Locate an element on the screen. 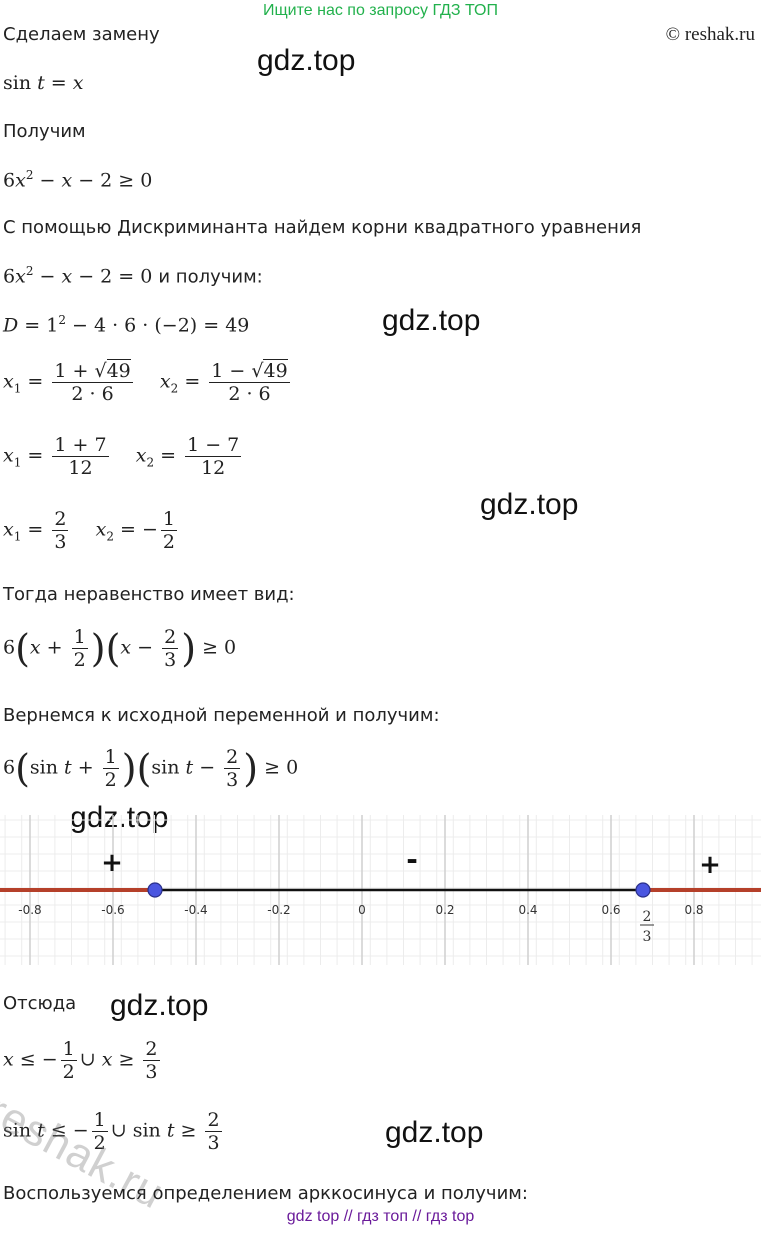 Image resolution: width=761 pixels, height=1233 pixels. tick-label: 0 is located at coordinates (362, 910).